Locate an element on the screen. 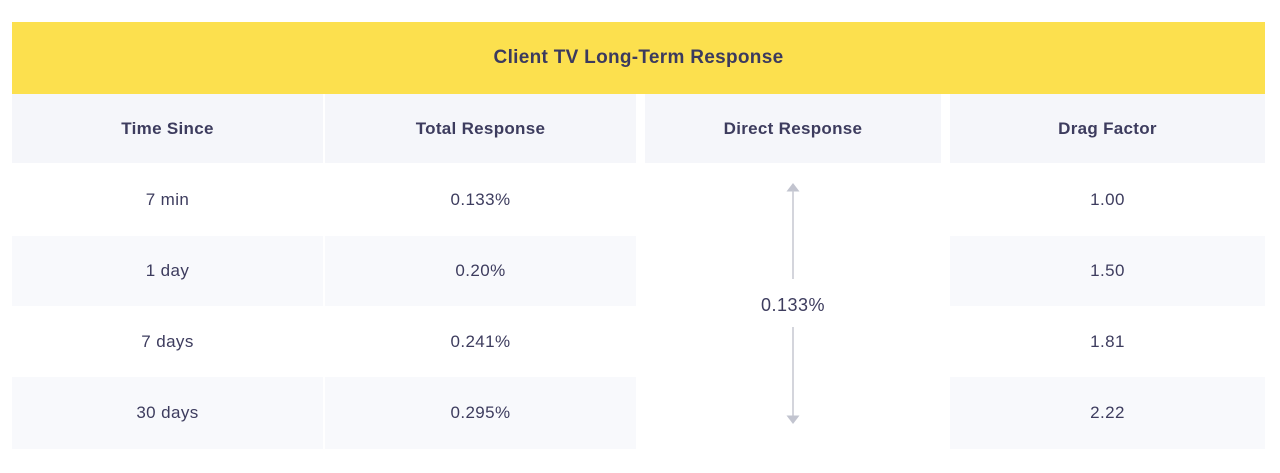  column-header-direct-response: Direct Response is located at coordinates (793, 128).